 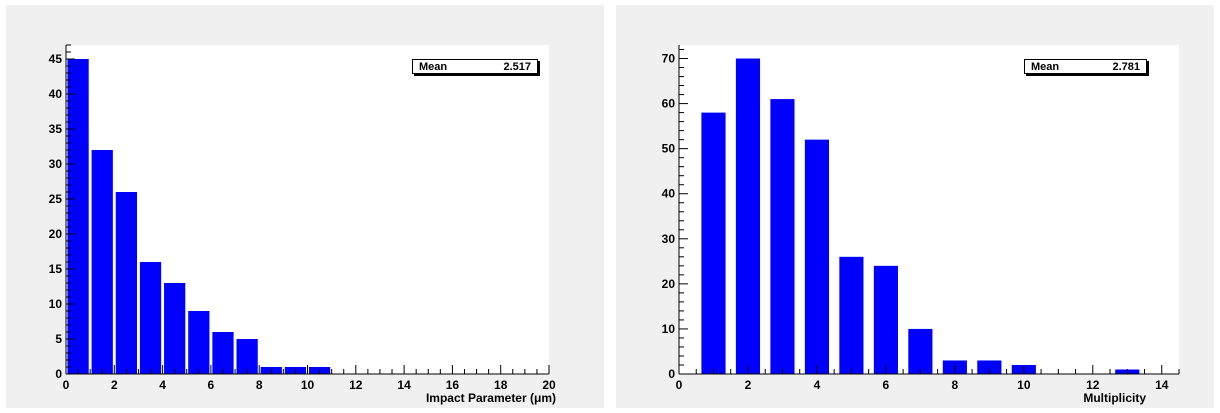 What do you see at coordinates (517, 67) in the screenshot?
I see `stats-mean-value: 2.517` at bounding box center [517, 67].